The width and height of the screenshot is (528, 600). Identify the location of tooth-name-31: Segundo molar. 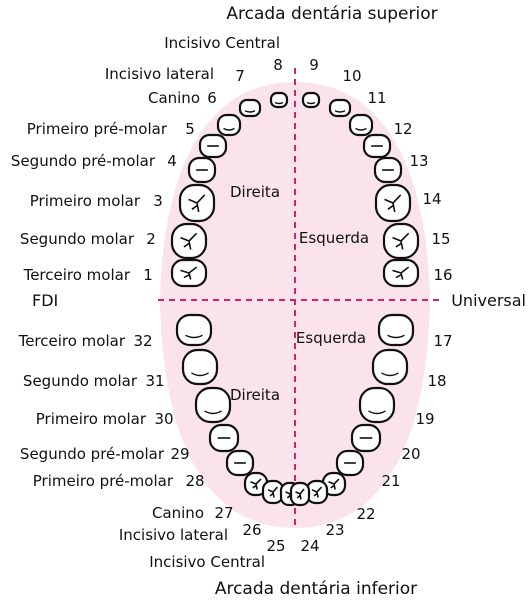
(80, 381).